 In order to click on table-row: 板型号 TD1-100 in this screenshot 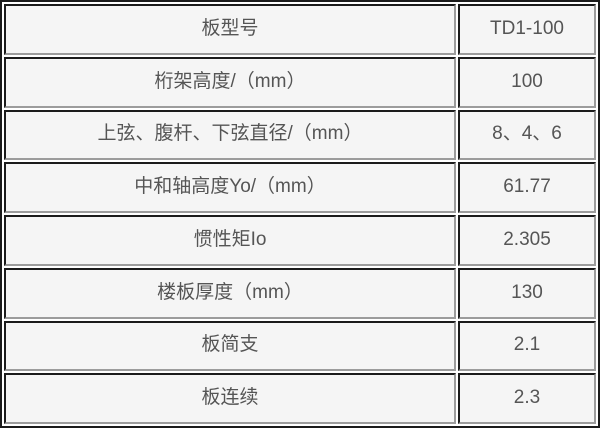, I will do `click(300, 29)`.